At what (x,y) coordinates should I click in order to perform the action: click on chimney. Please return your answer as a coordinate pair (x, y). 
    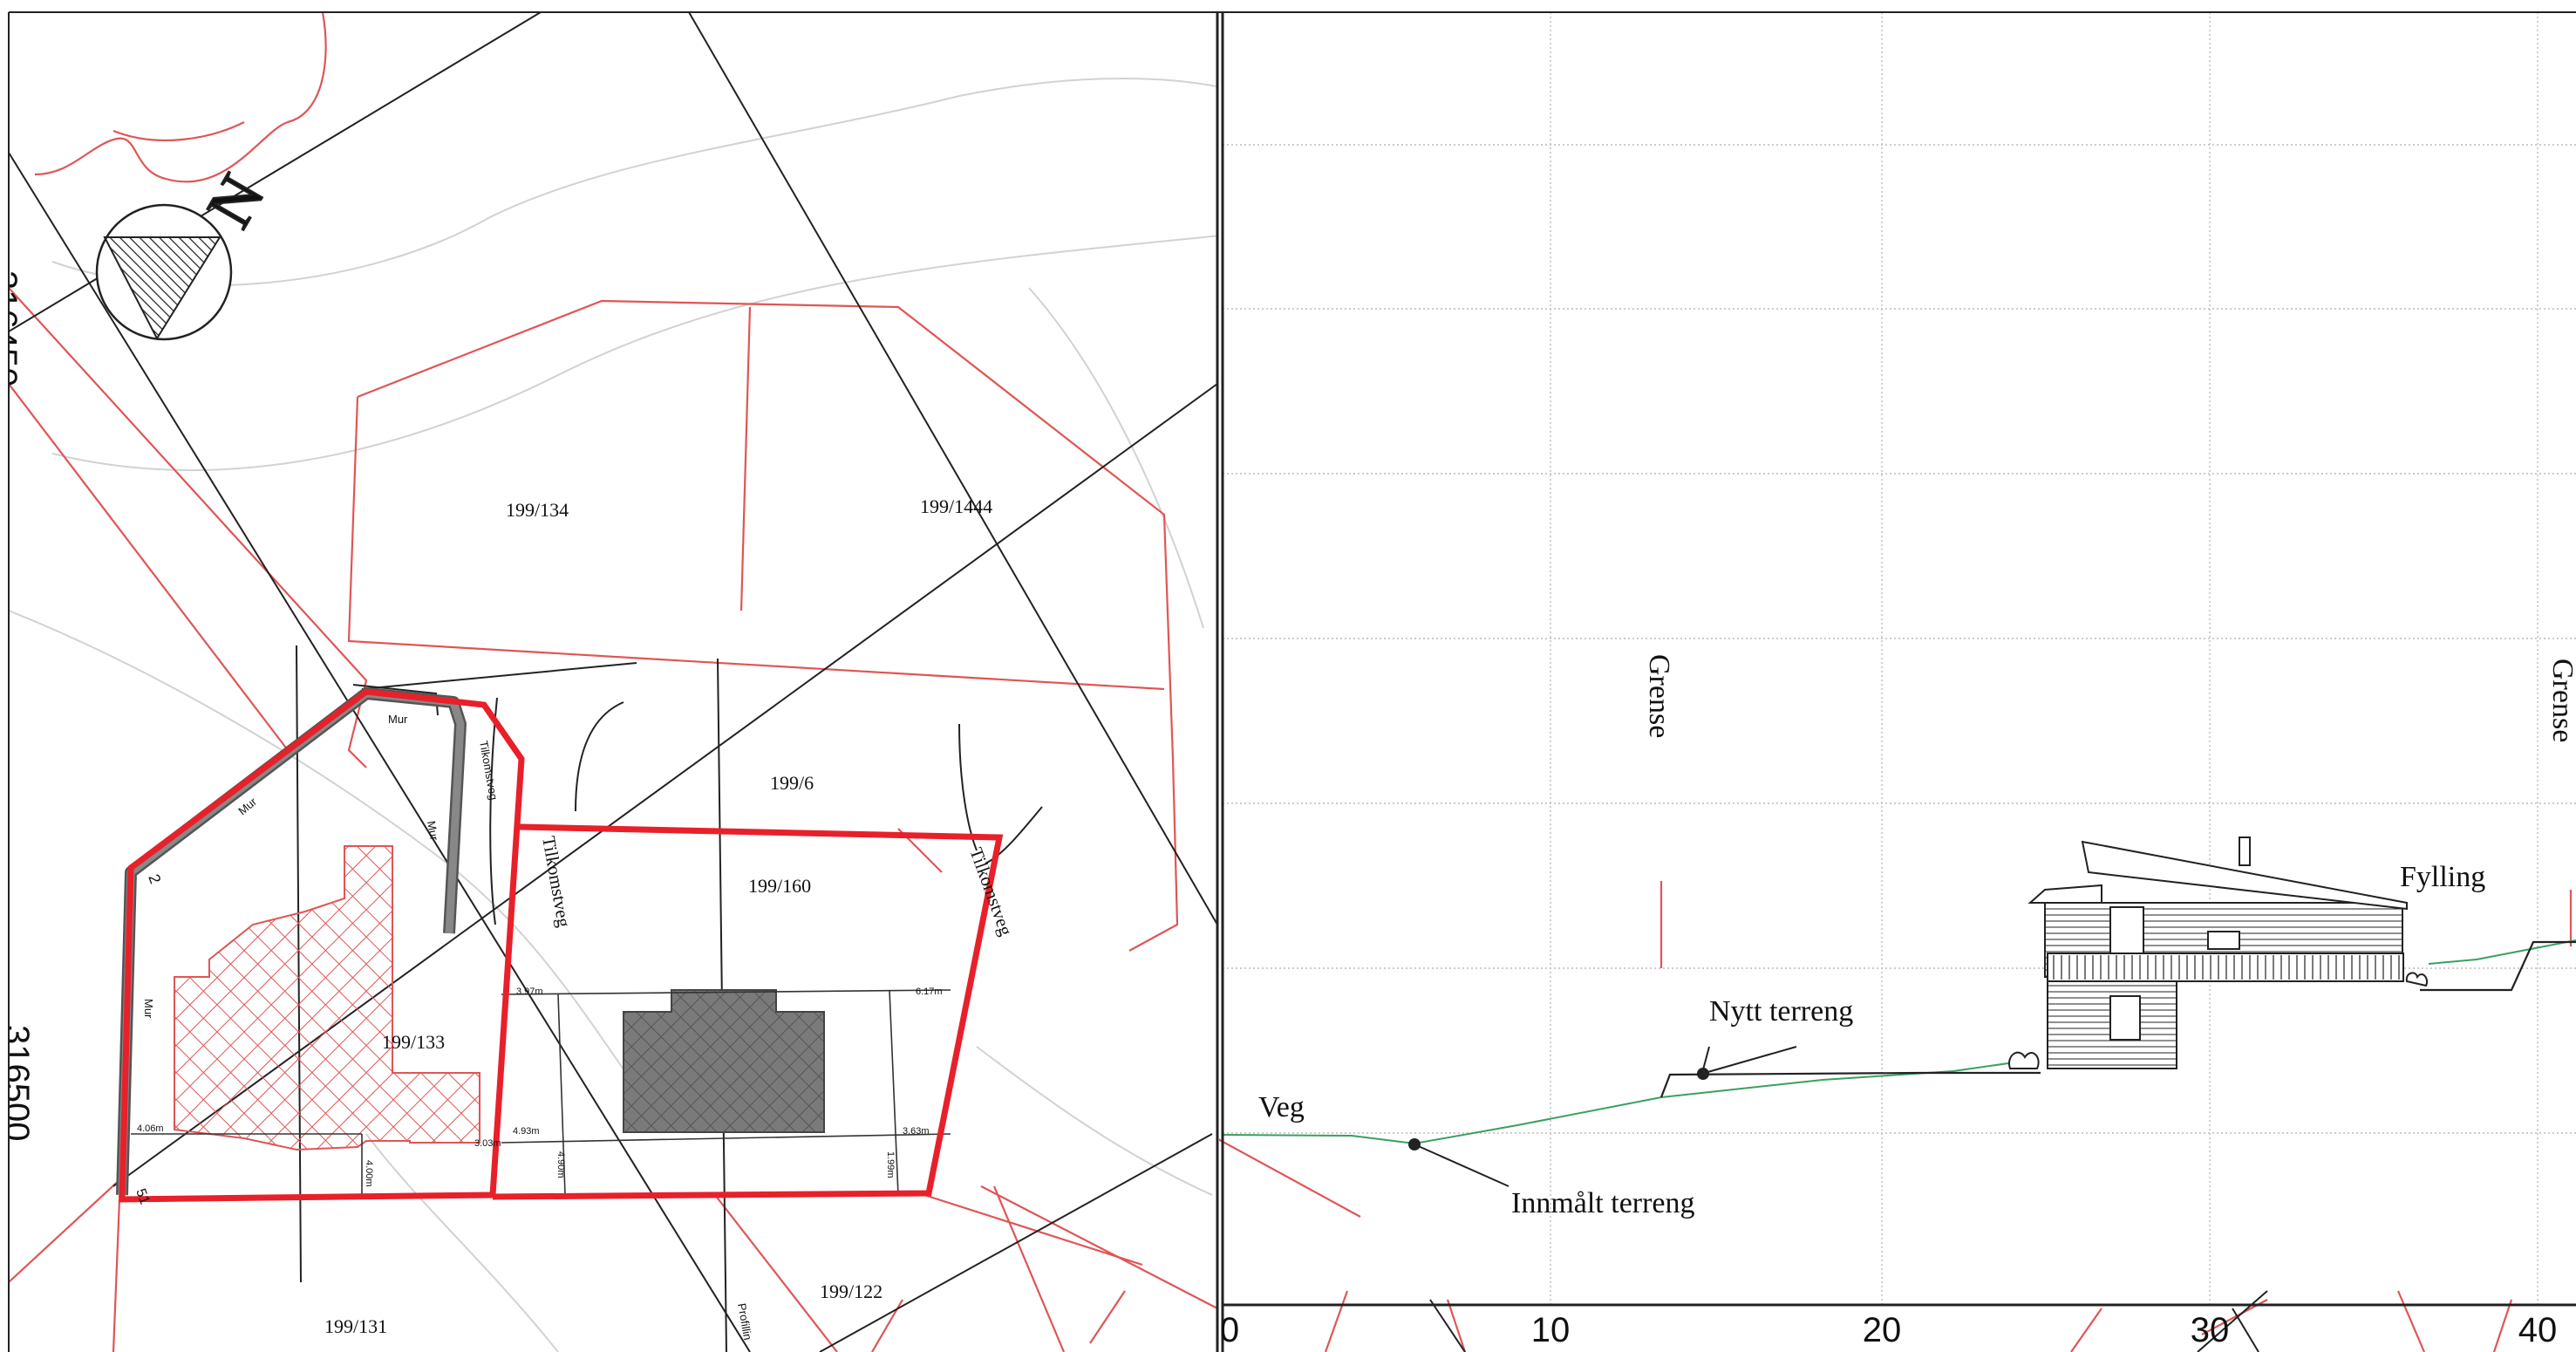
    Looking at the image, I should click on (2245, 851).